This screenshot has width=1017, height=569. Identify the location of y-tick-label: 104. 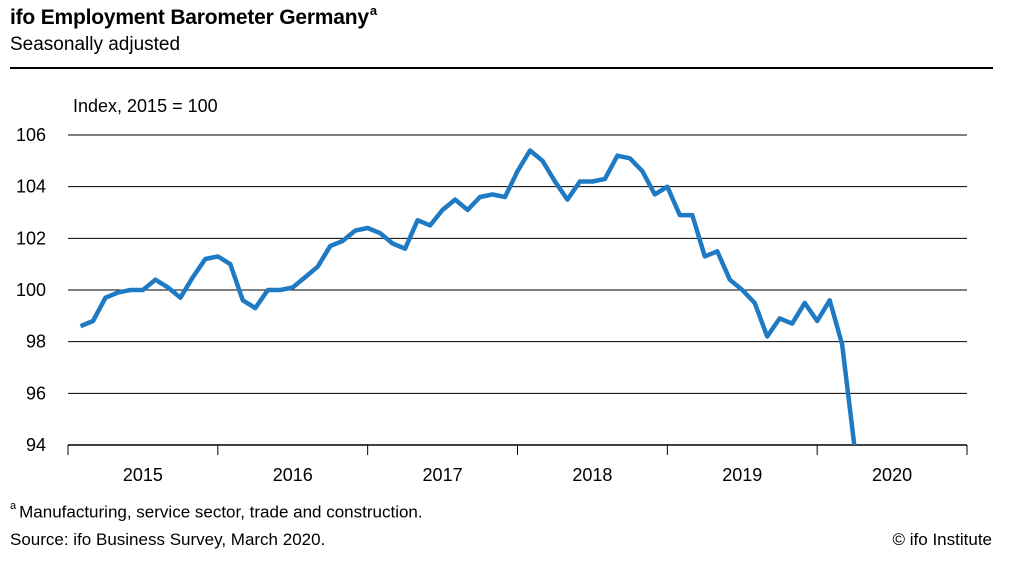
(31, 187).